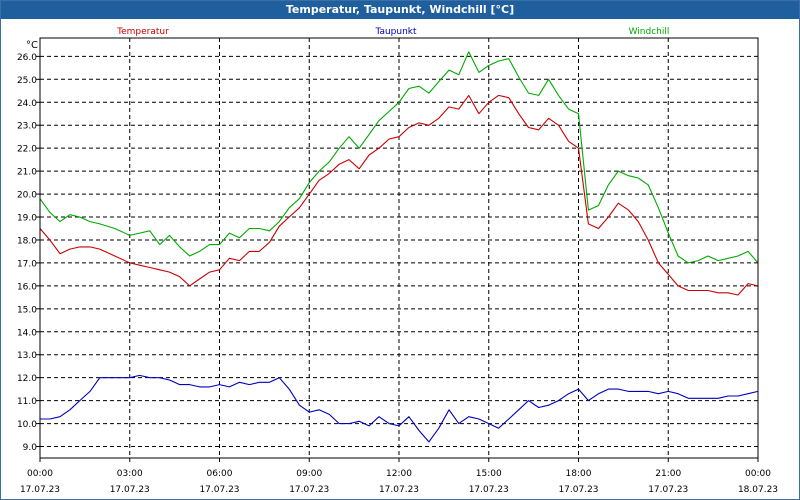 The height and width of the screenshot is (500, 800). What do you see at coordinates (395, 32) in the screenshot?
I see `legend-label-taupunkt: Taupunkt` at bounding box center [395, 32].